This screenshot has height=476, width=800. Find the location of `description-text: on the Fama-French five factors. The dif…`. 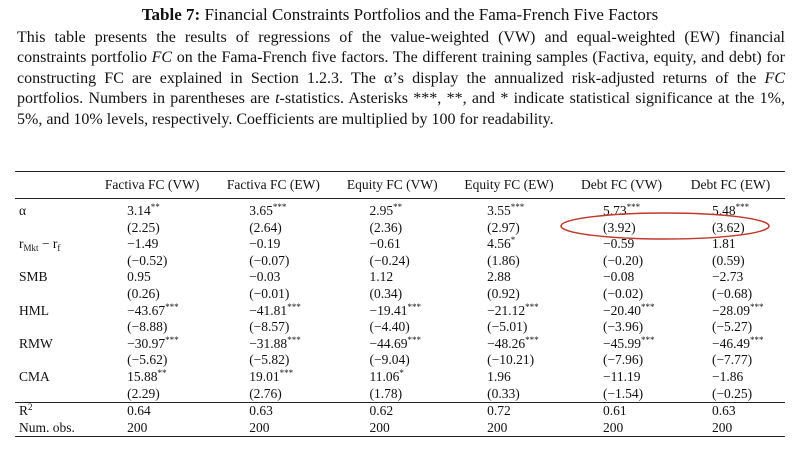

description-text: on the Fama-French five factors. The dif… is located at coordinates (401, 68).